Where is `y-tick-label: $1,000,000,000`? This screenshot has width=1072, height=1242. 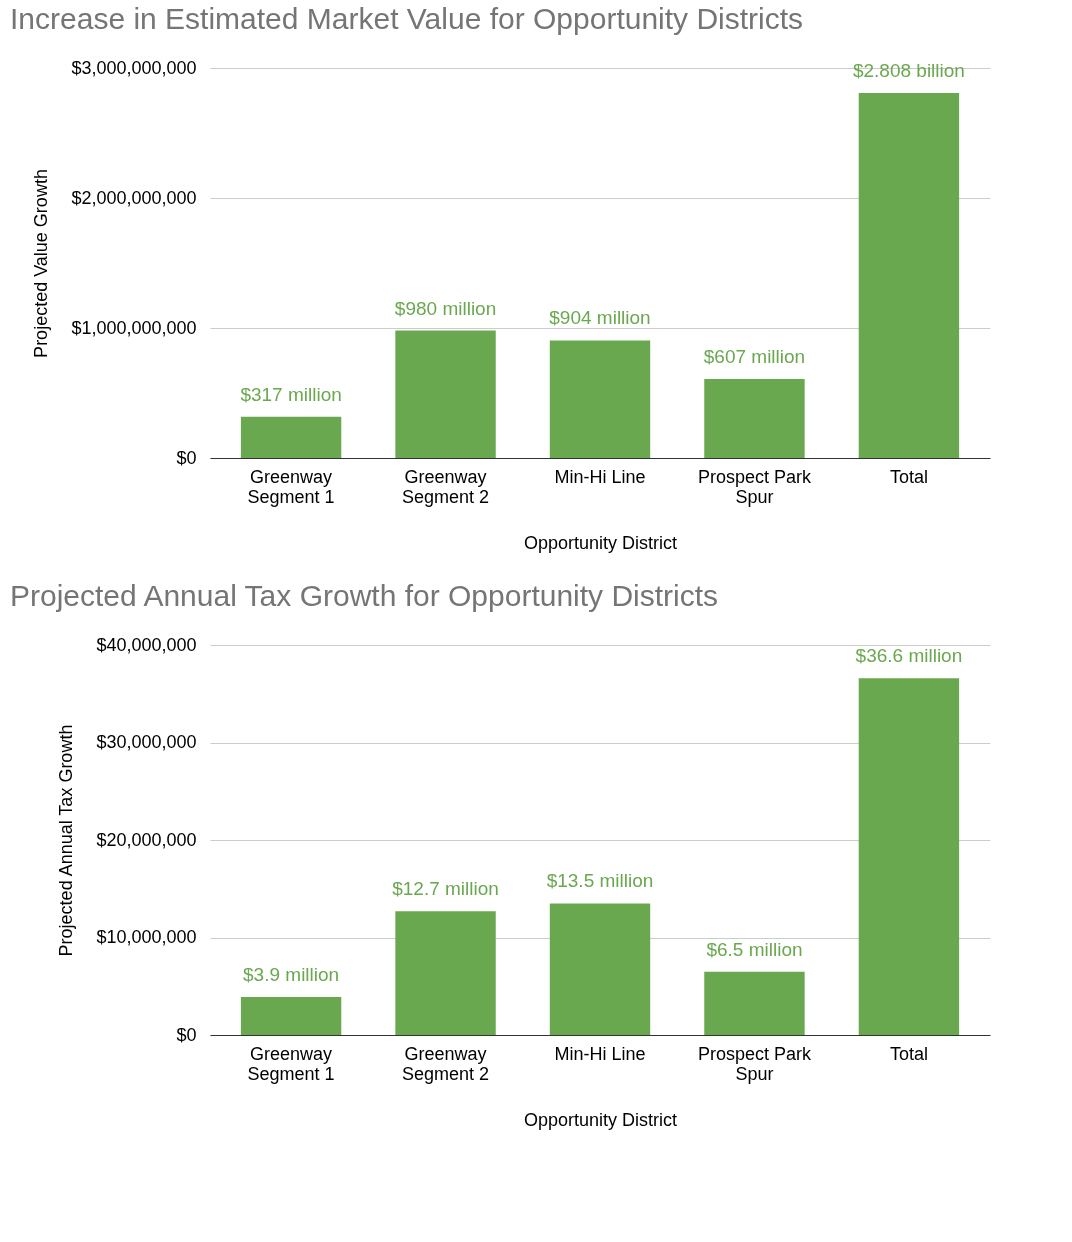
y-tick-label: $1,000,000,000 is located at coordinates (134, 327).